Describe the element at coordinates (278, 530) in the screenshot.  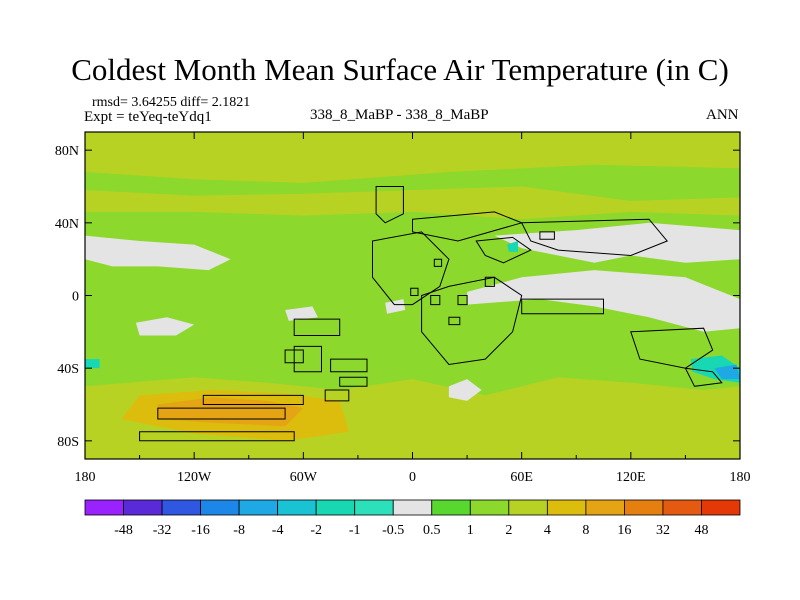
I see `colorbar-label: -4` at that location.